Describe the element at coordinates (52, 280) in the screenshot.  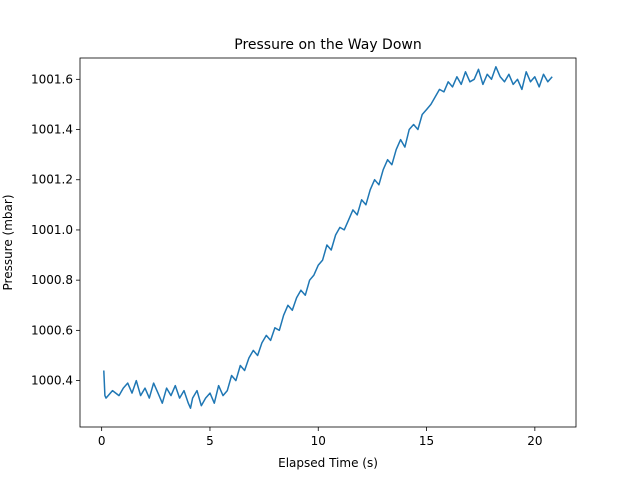
I see `y-tick-label: 1000.8` at that location.